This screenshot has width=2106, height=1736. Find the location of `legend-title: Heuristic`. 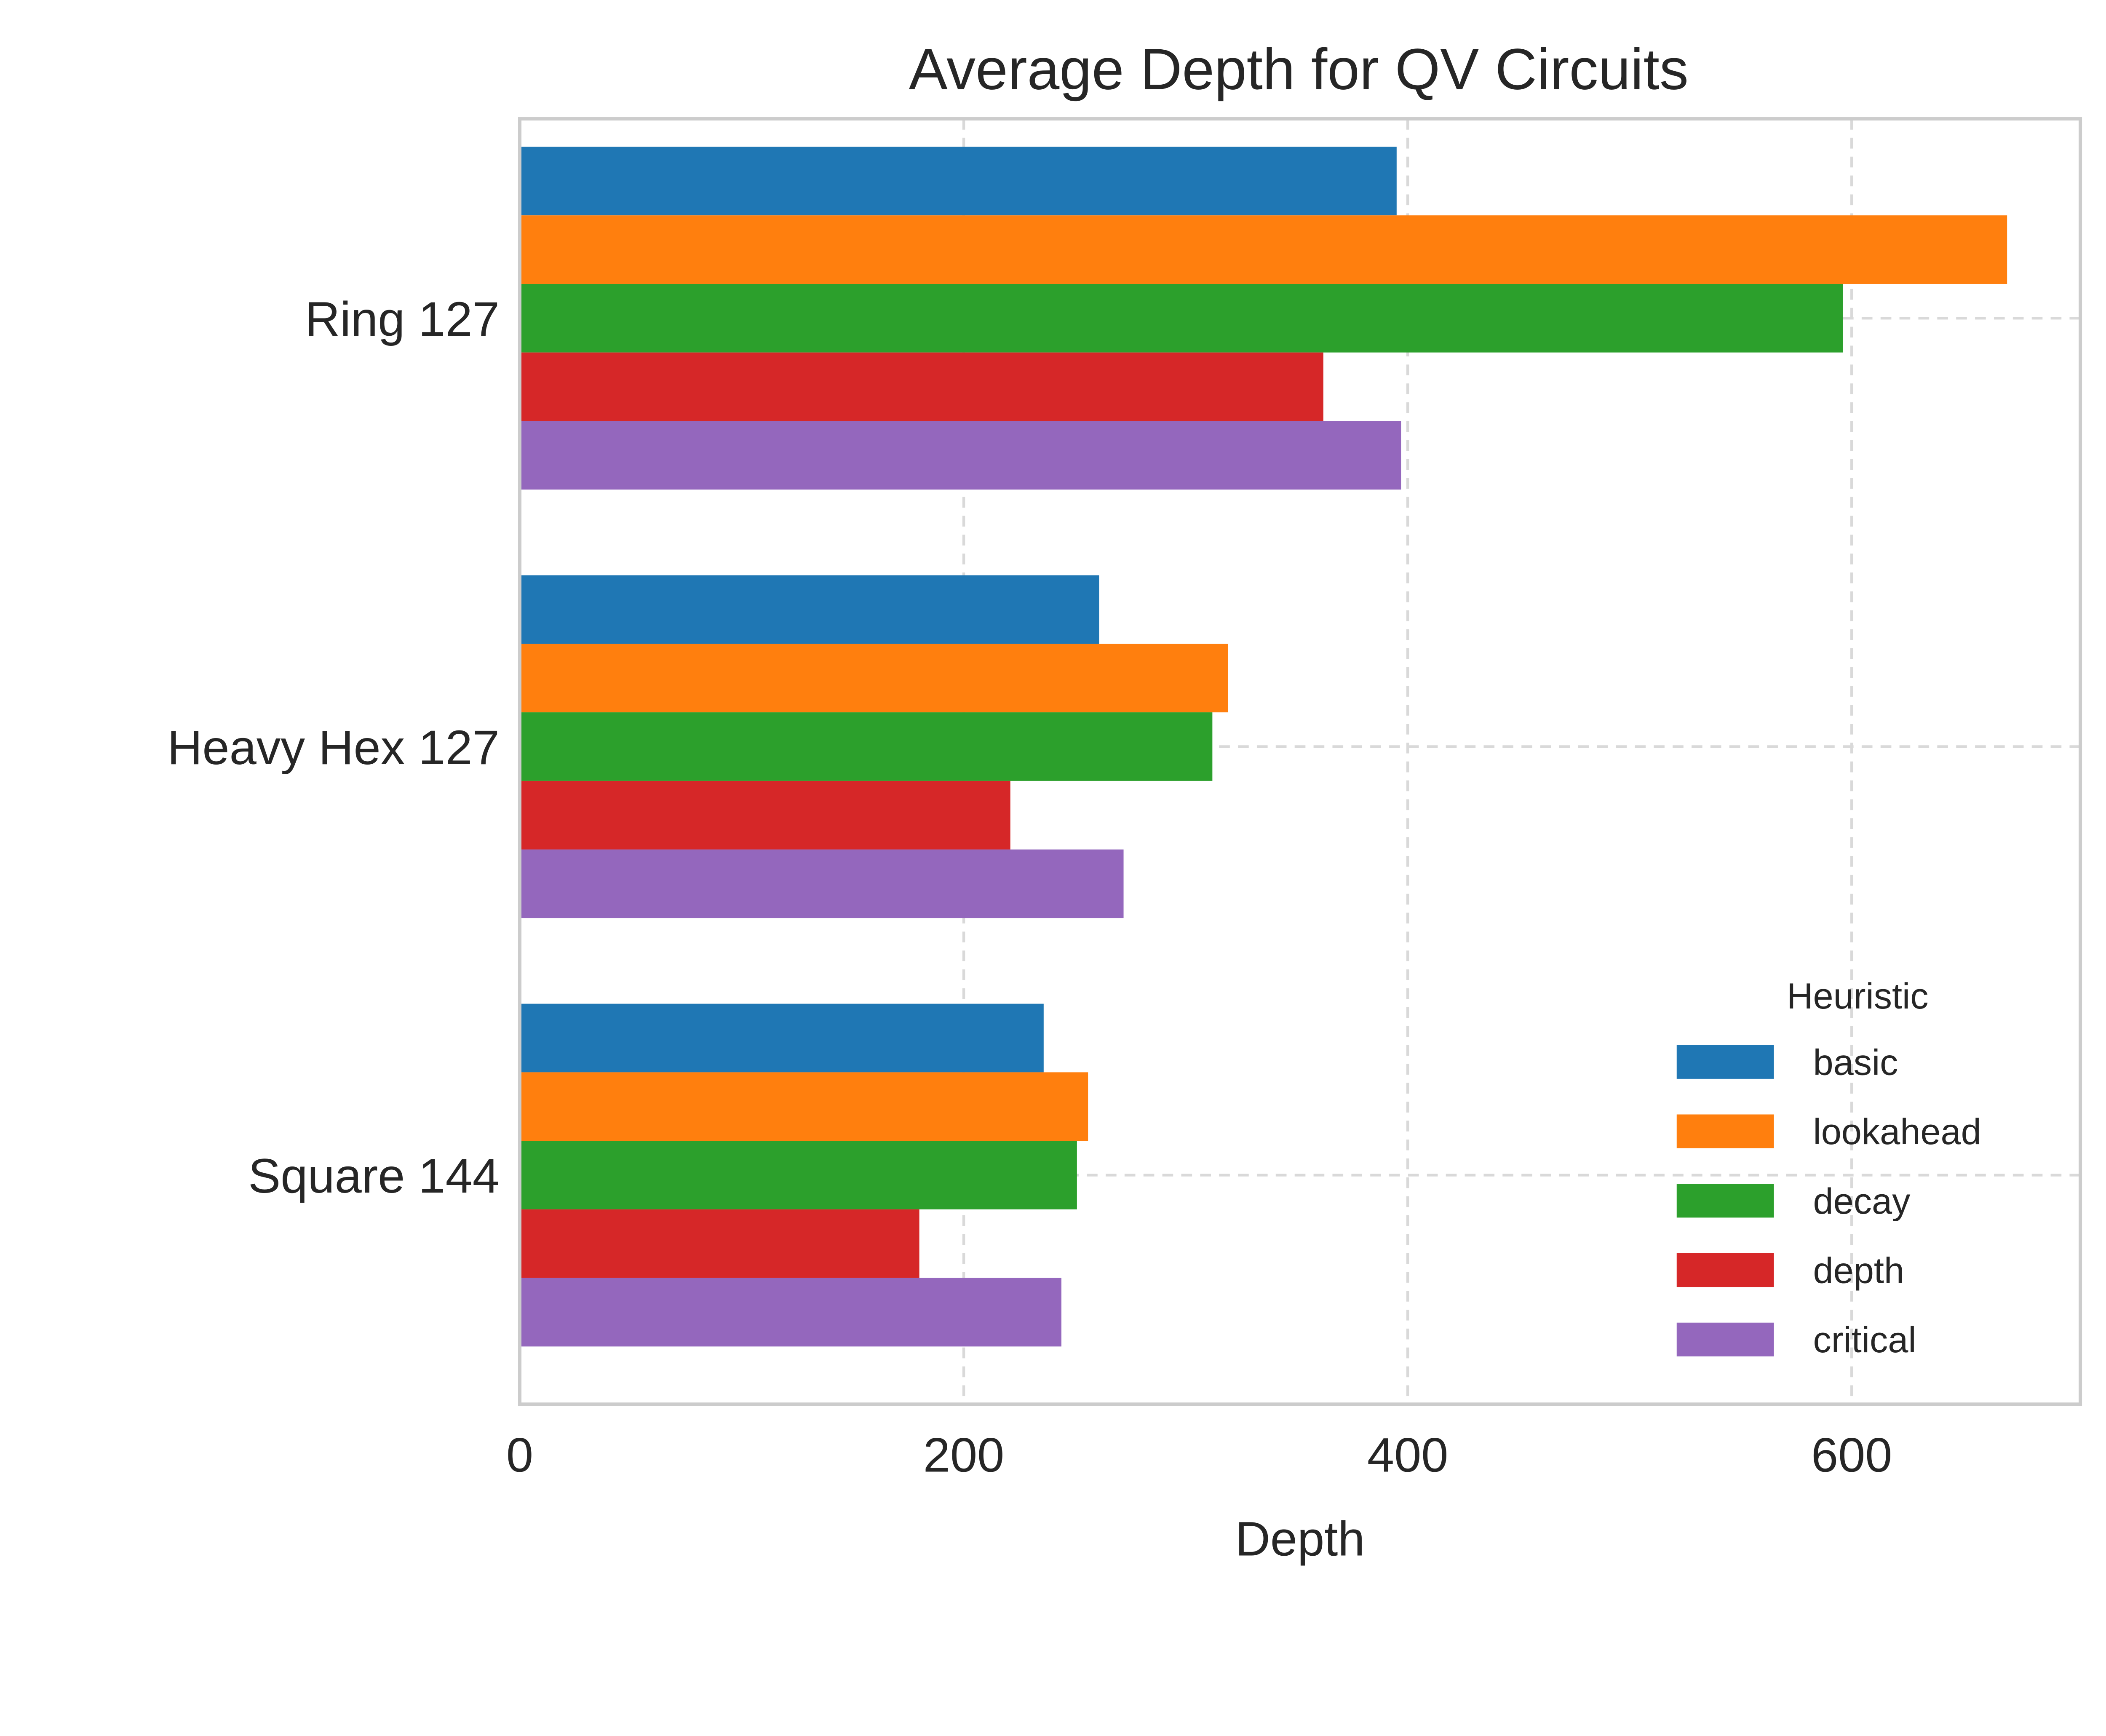

legend-title: Heuristic is located at coordinates (1858, 996).